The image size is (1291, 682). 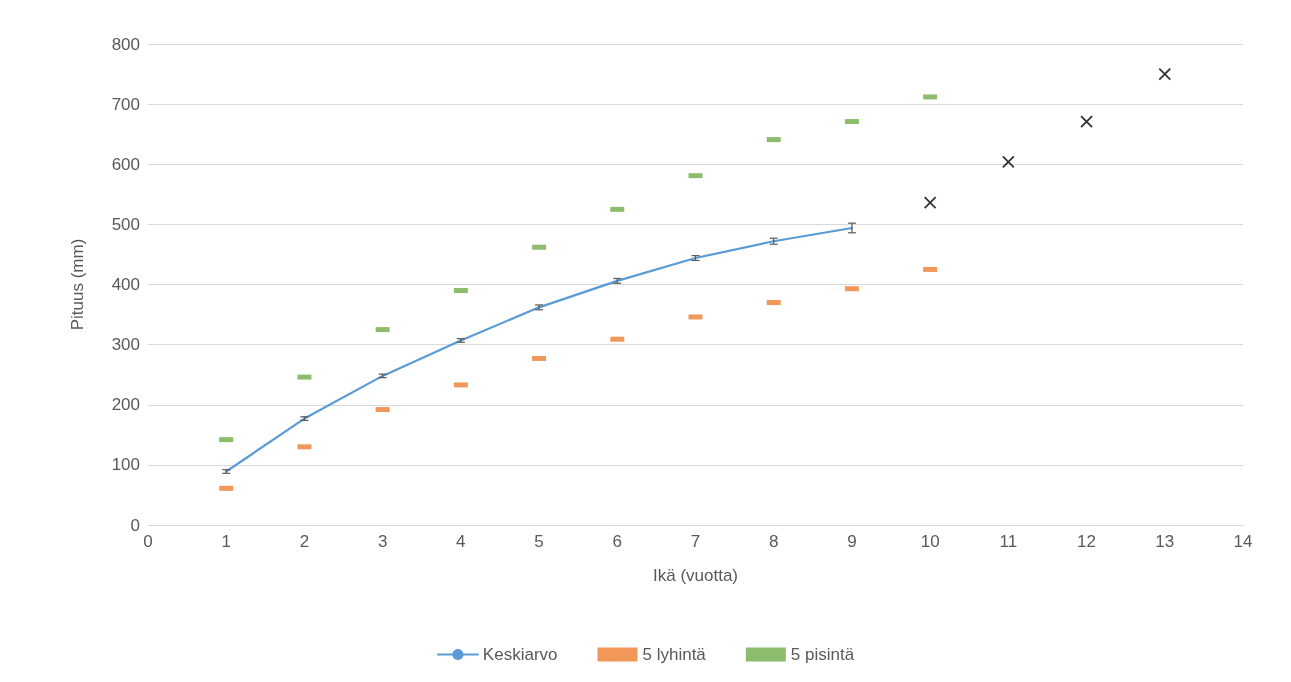 What do you see at coordinates (695, 541) in the screenshot?
I see `x-tick-label: 7` at bounding box center [695, 541].